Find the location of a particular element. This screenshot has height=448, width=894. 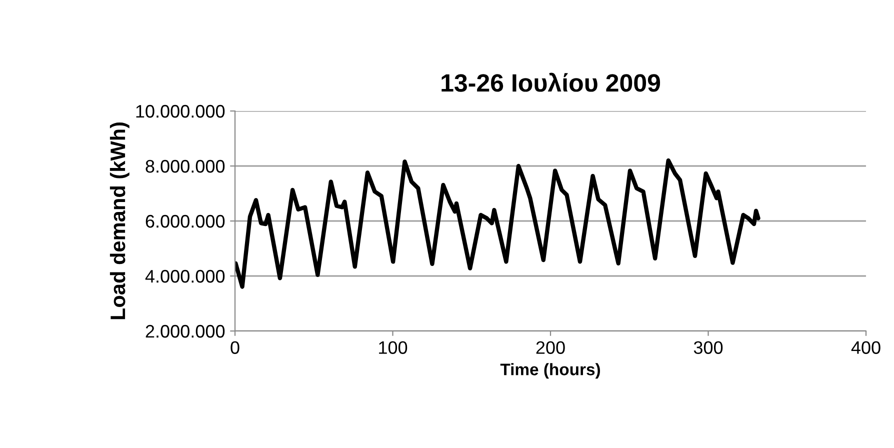

x-tick-label: 100 is located at coordinates (393, 347).